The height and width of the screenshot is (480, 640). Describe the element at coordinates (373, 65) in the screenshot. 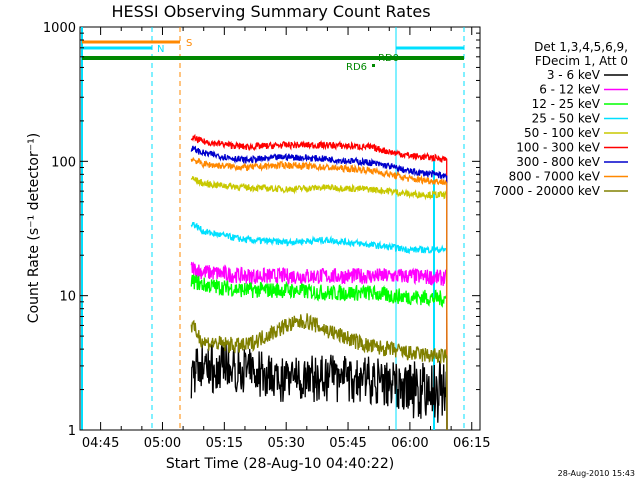

I see `rd6-flag-marker` at that location.